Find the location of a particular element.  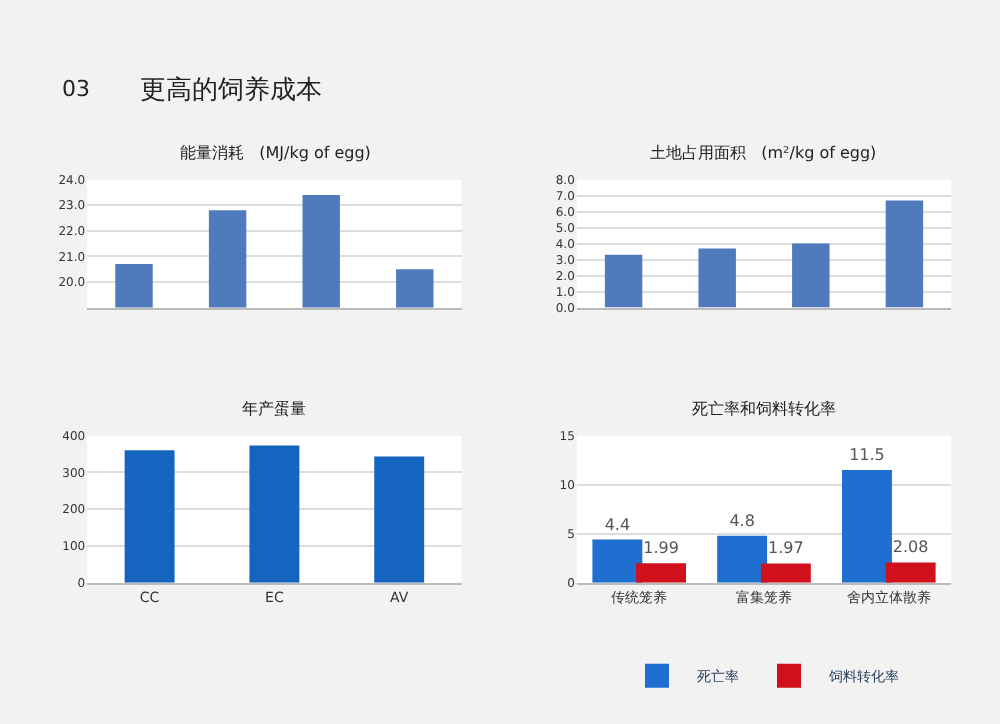

data-label: 2.08 is located at coordinates (910, 547).